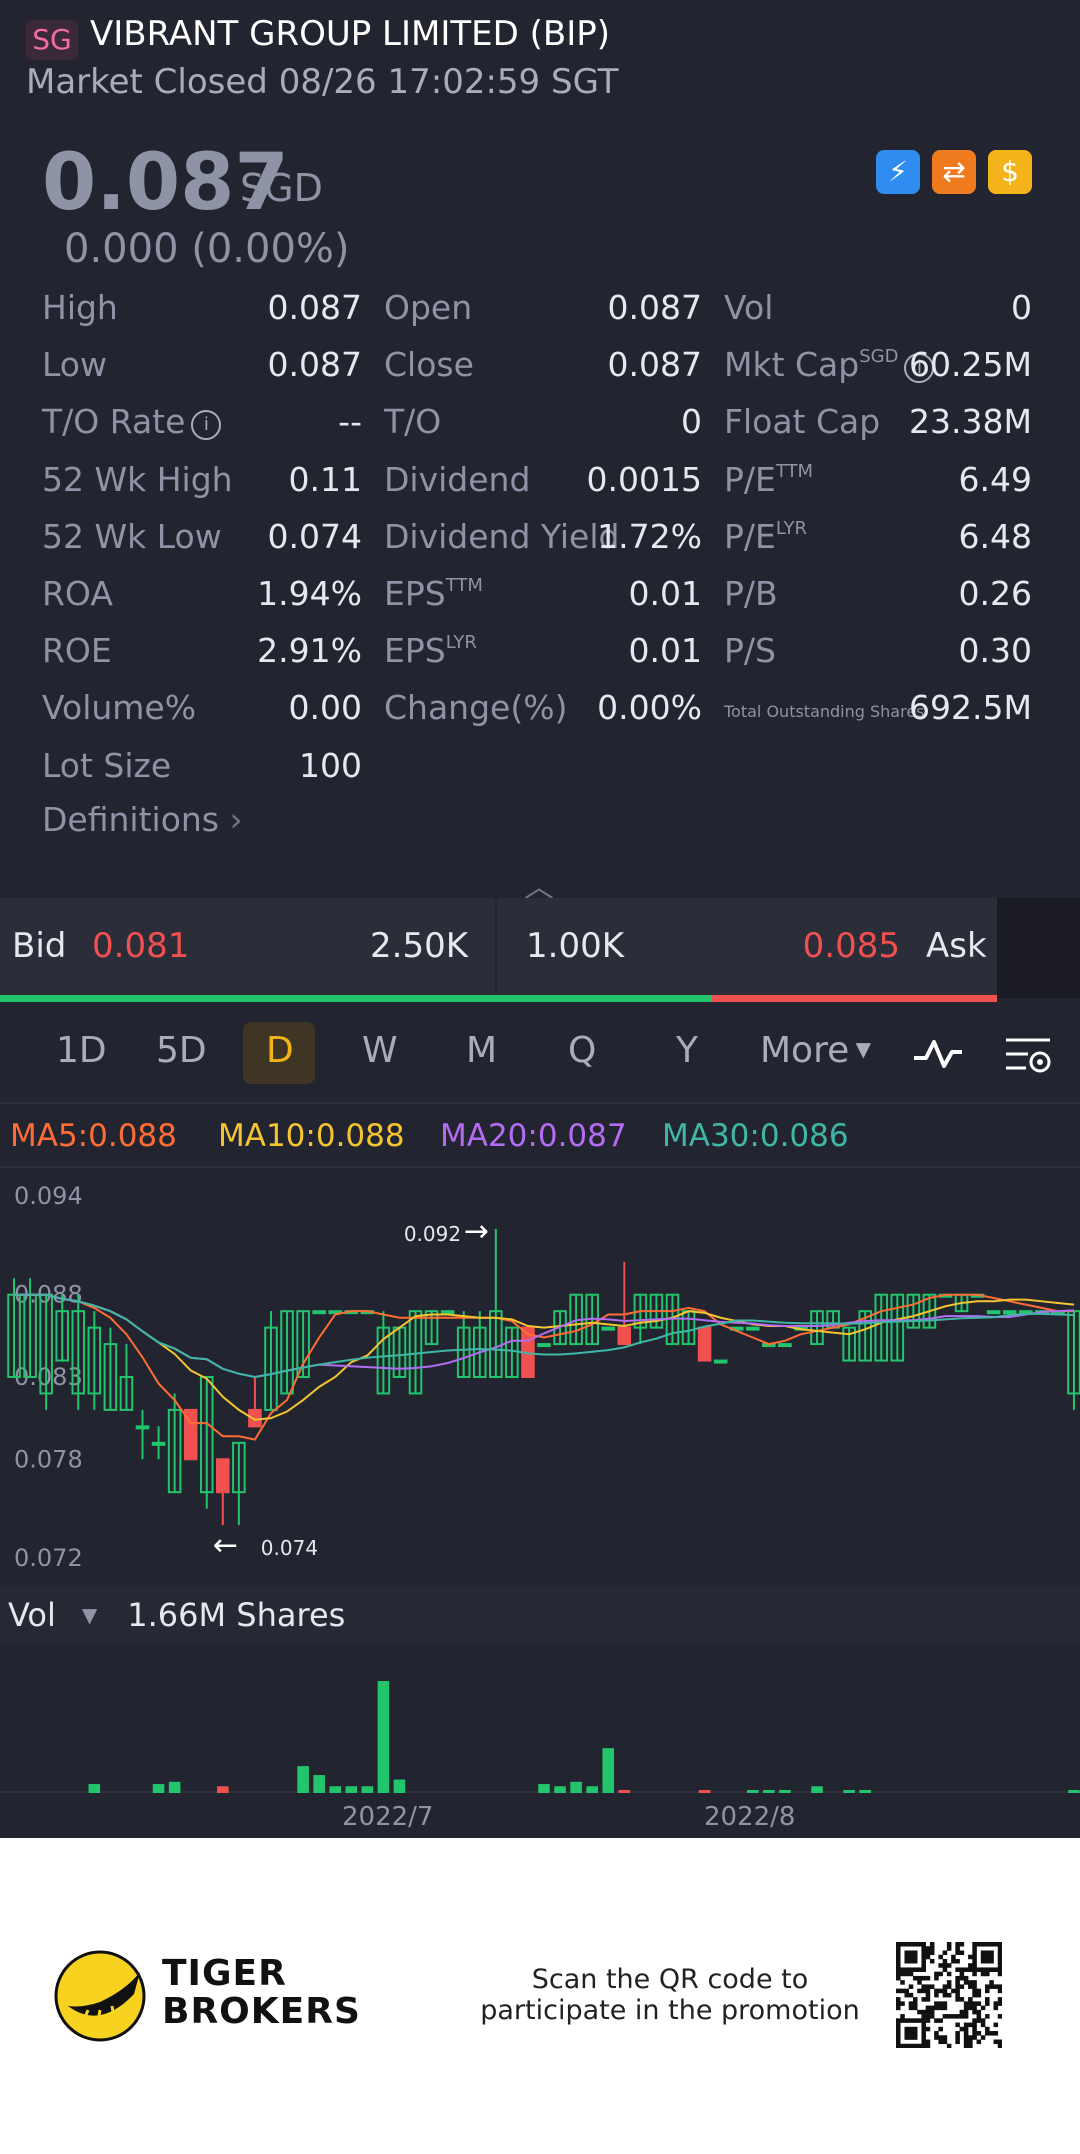 This screenshot has width=1080, height=2154. I want to click on tab-period-d: D, so click(280, 1050).